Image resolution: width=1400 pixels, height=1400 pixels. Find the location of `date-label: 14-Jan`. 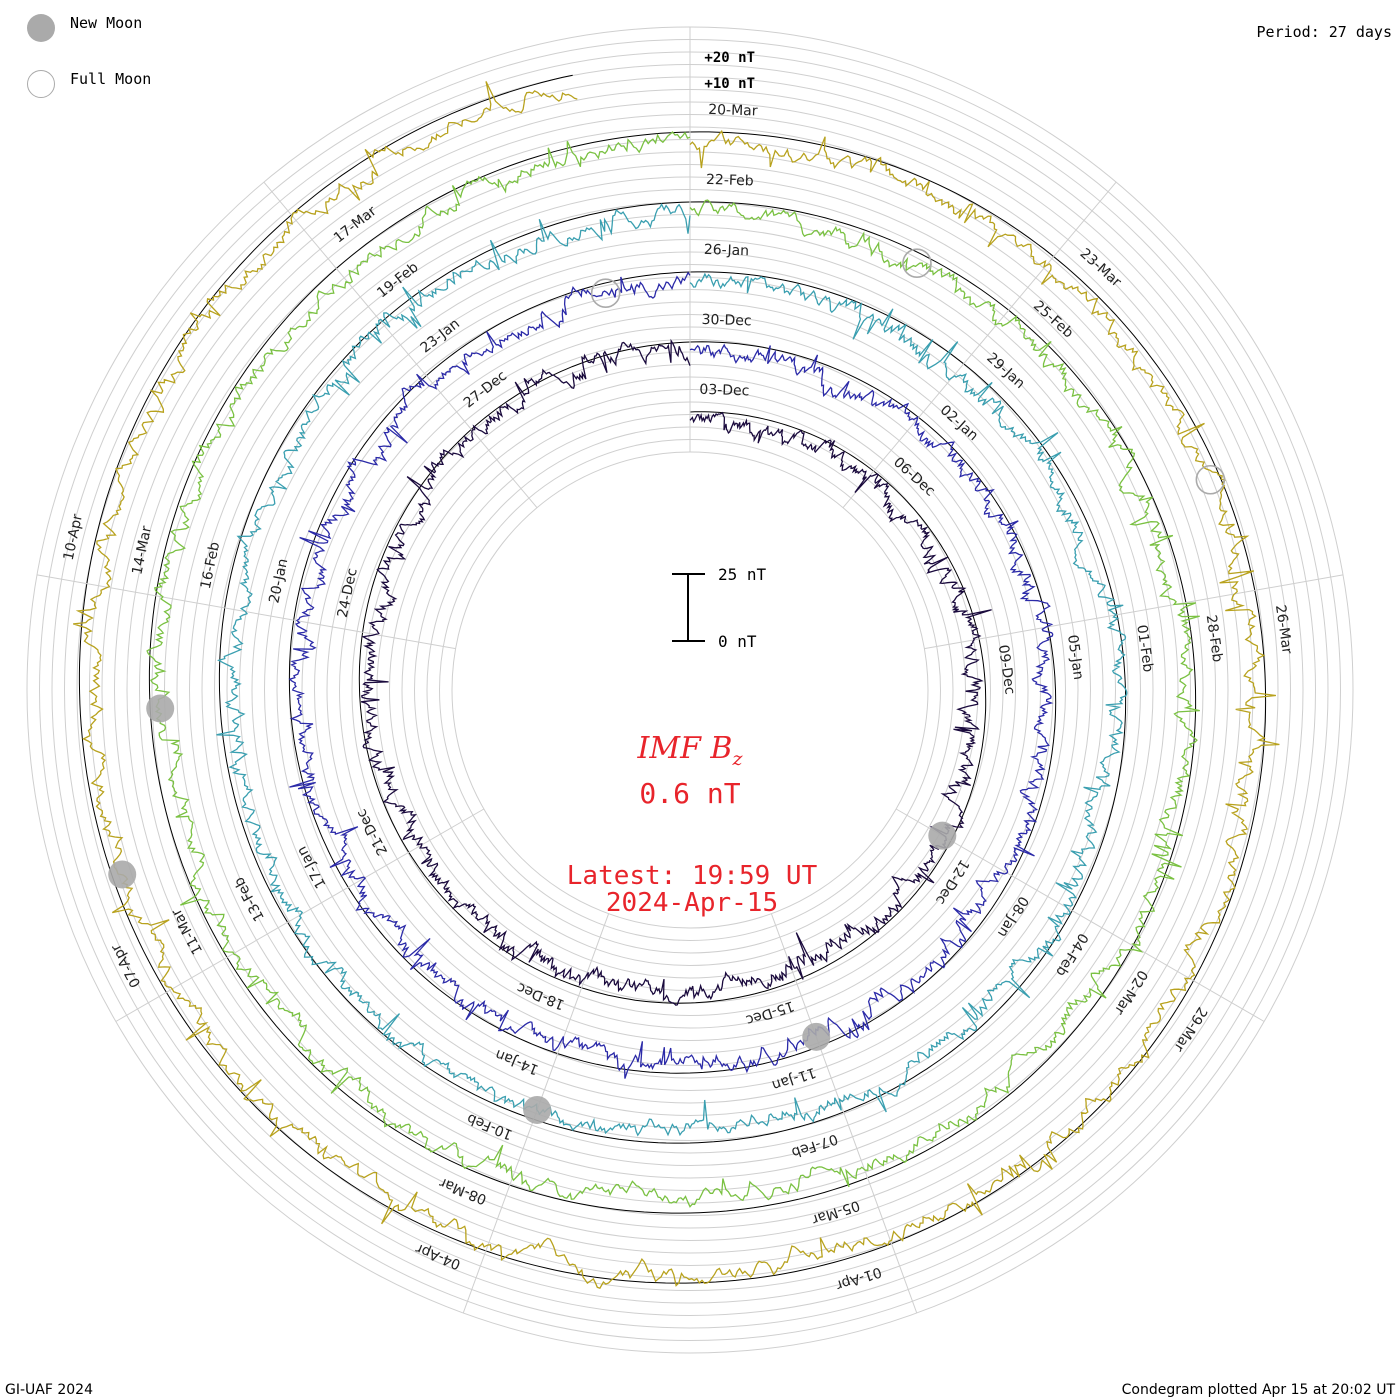

date-label: 14-Jan is located at coordinates (517, 1062).